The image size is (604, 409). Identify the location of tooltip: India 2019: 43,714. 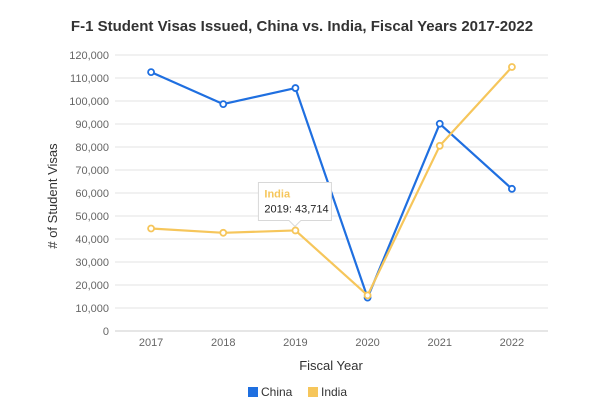
(294, 204).